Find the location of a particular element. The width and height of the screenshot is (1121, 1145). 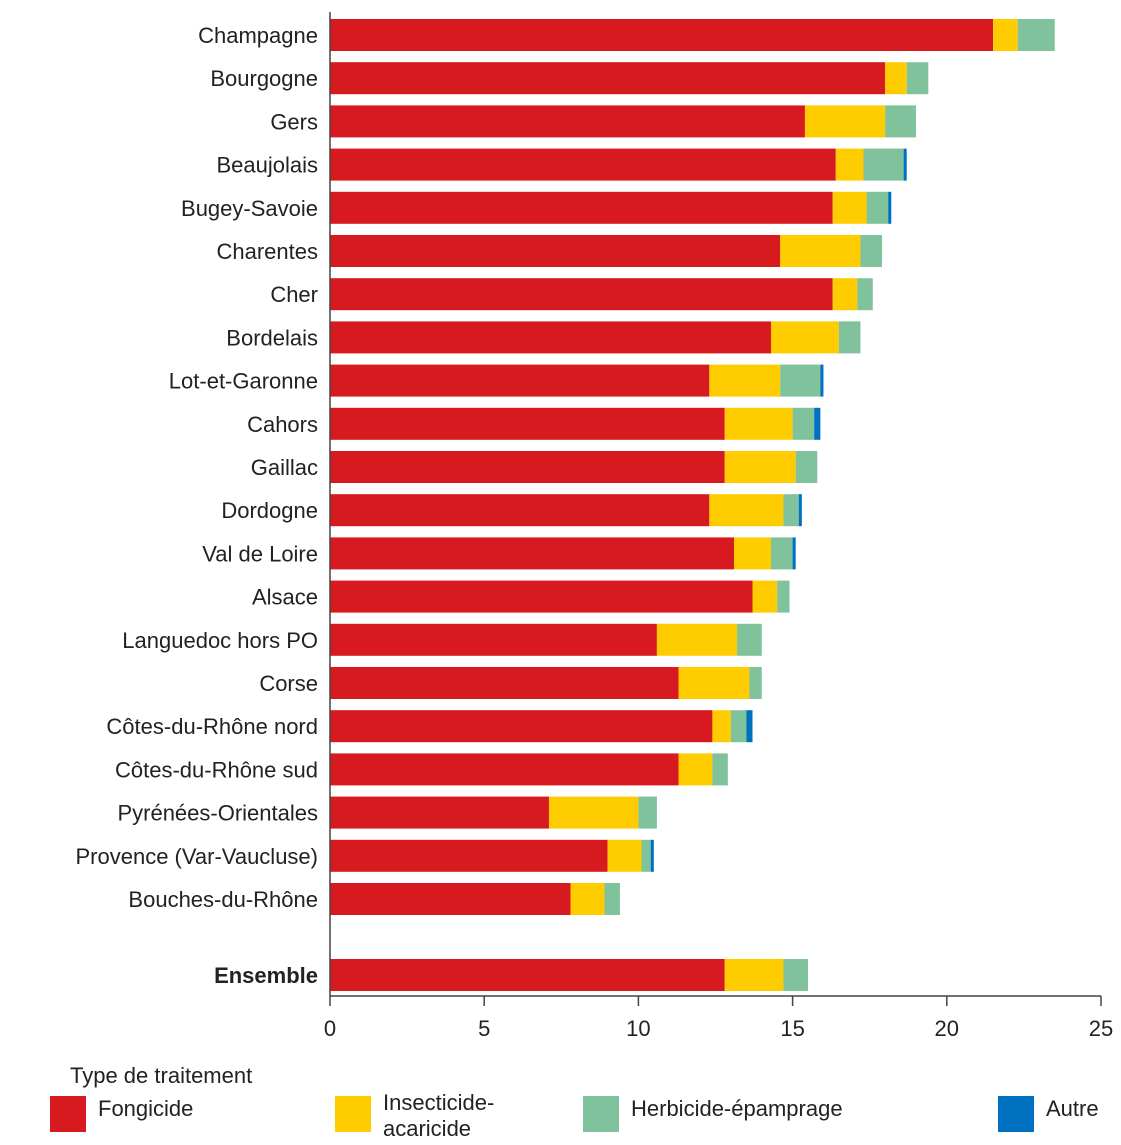

bar-cahors-herbicide-epamprage is located at coordinates (803, 423).